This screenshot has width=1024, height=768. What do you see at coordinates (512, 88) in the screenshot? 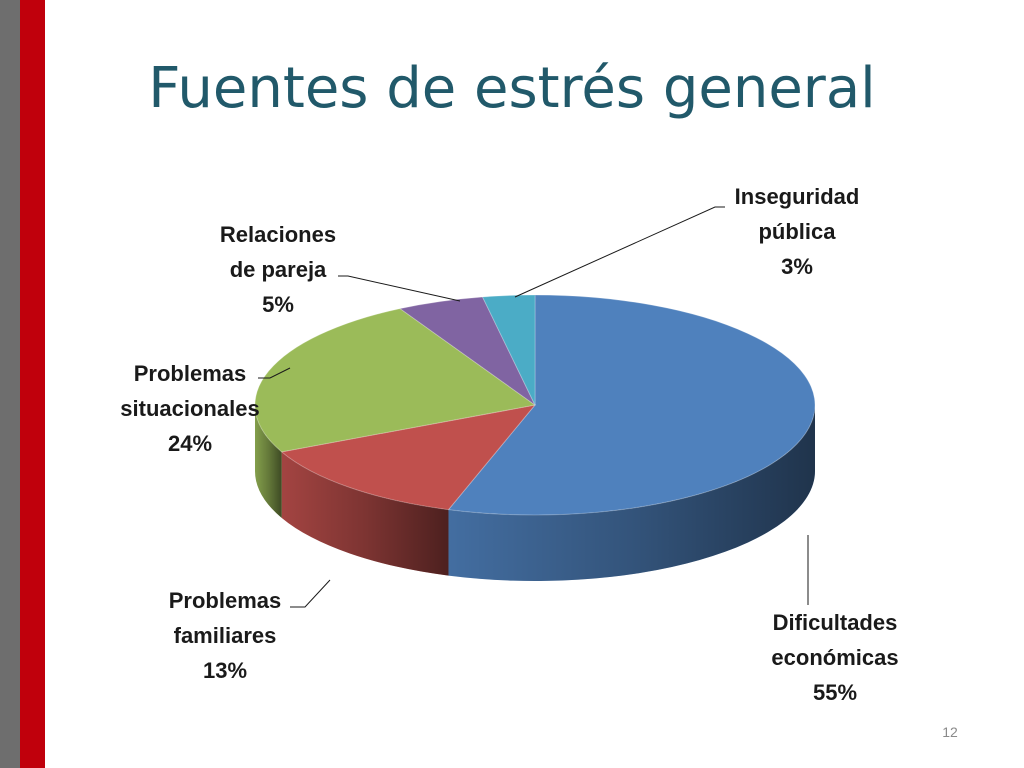
I see `slide-title: Fuentes de estrés general` at bounding box center [512, 88].